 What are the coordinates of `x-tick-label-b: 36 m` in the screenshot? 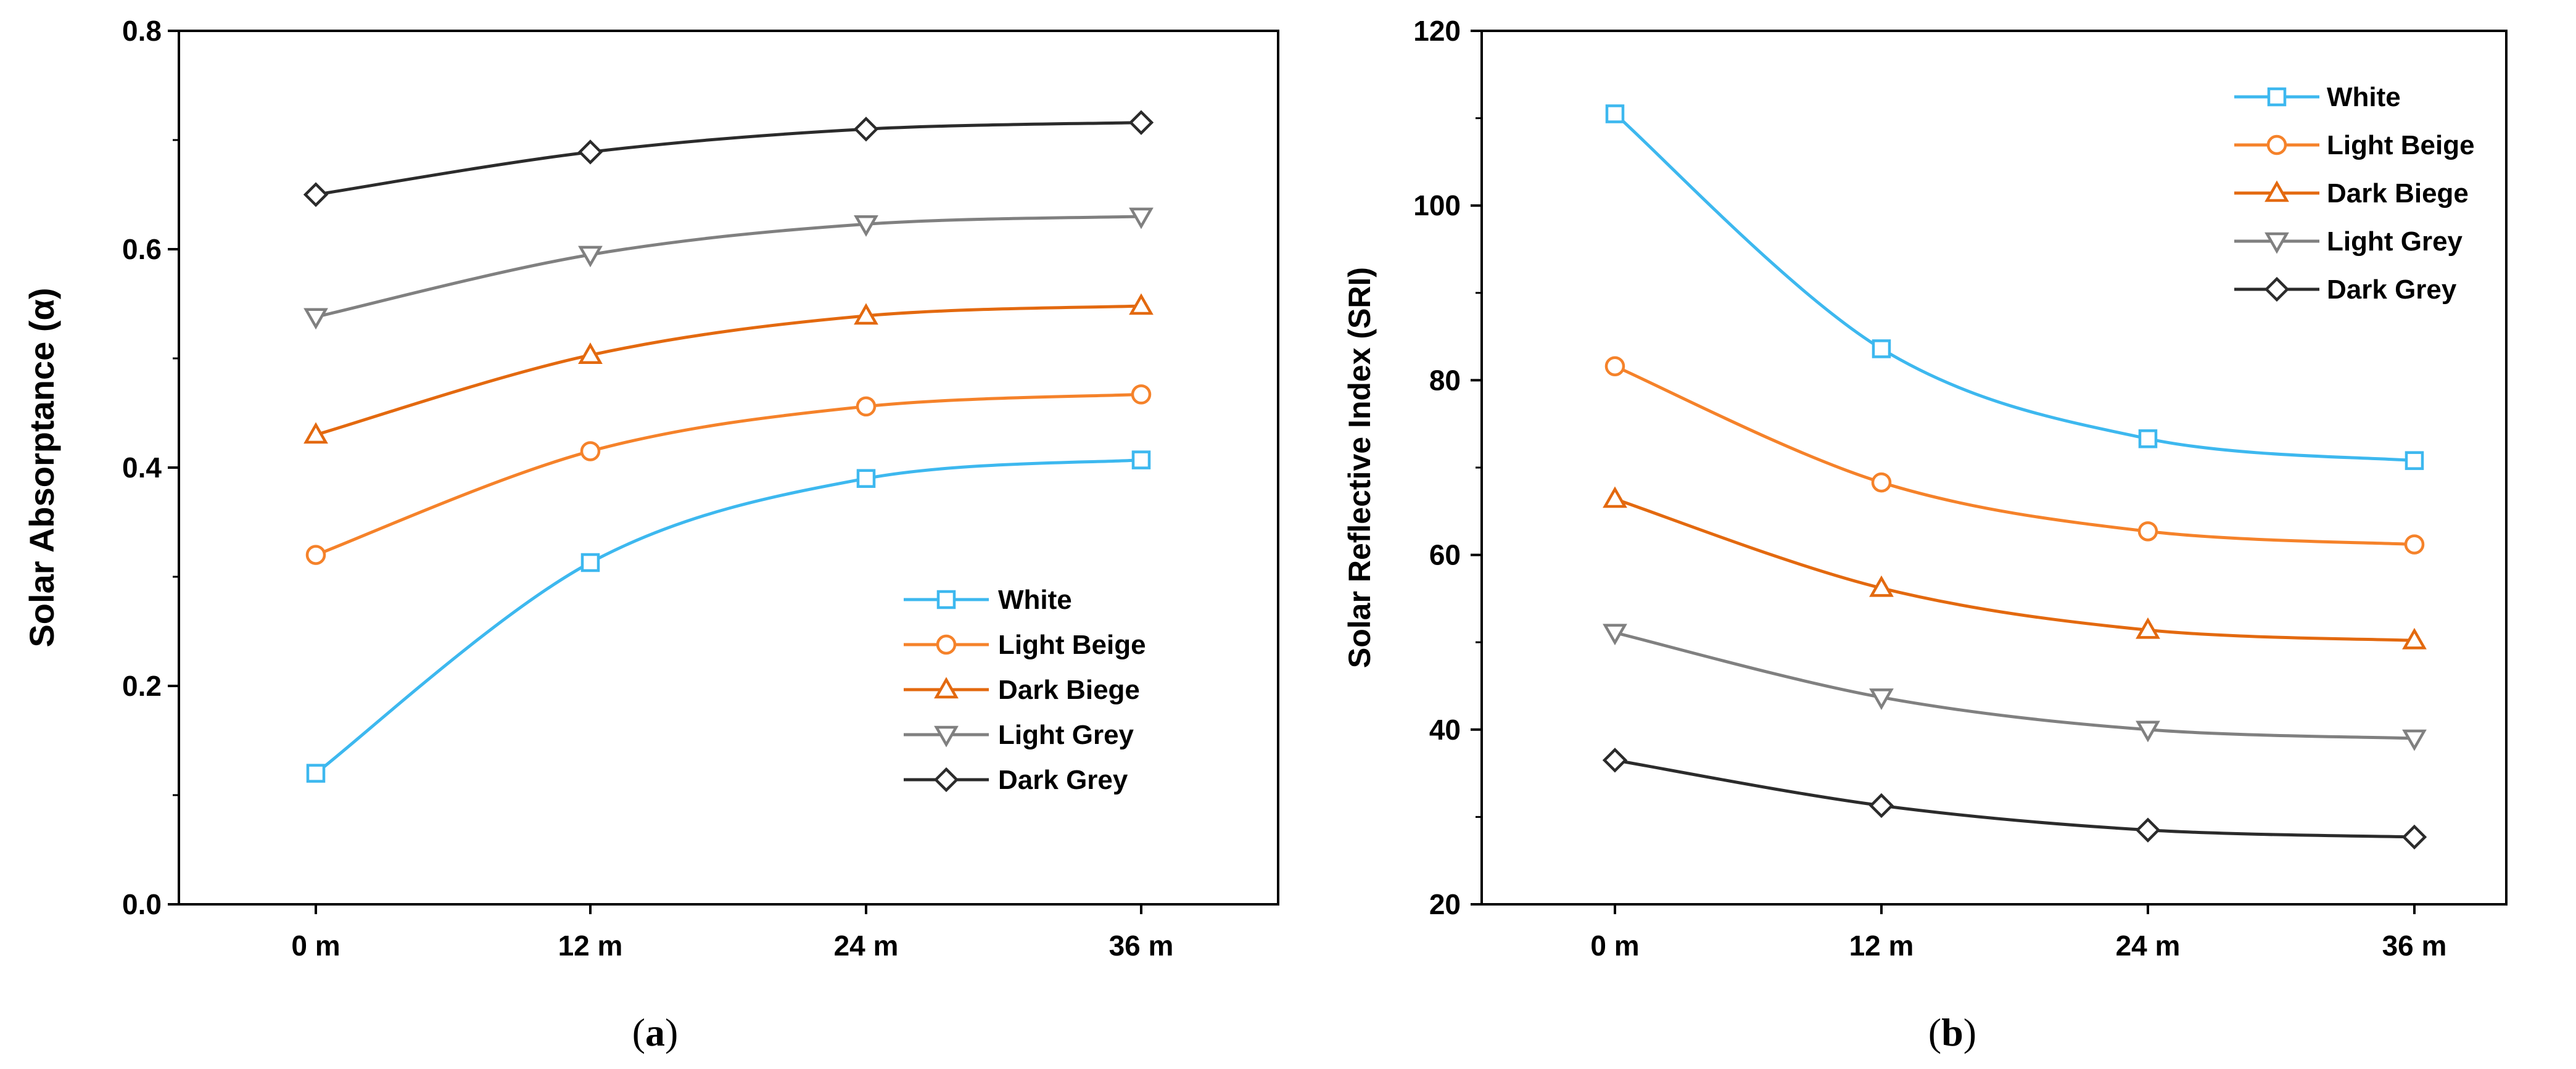 It's located at (2414, 946).